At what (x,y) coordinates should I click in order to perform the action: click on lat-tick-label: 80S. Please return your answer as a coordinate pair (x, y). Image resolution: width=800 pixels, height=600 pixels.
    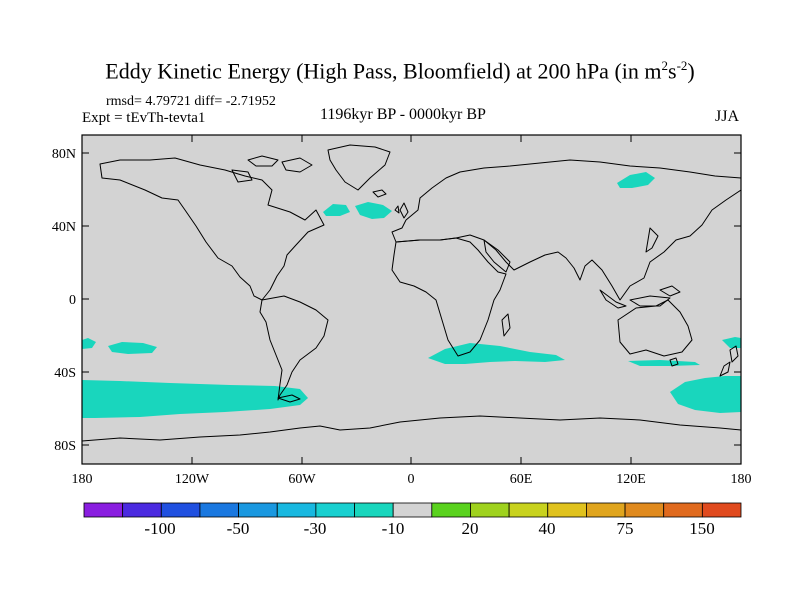
    Looking at the image, I should click on (65, 446).